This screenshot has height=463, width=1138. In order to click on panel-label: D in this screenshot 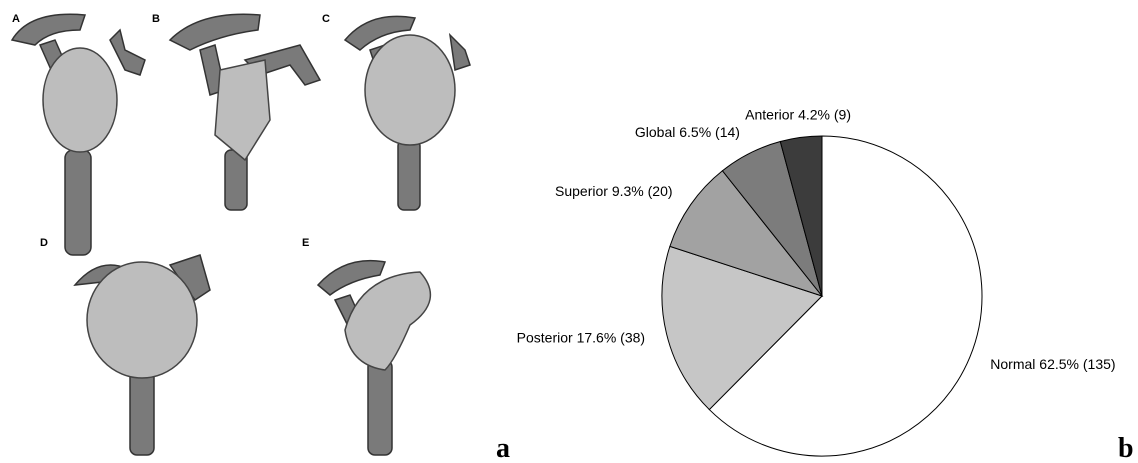, I will do `click(44, 243)`.